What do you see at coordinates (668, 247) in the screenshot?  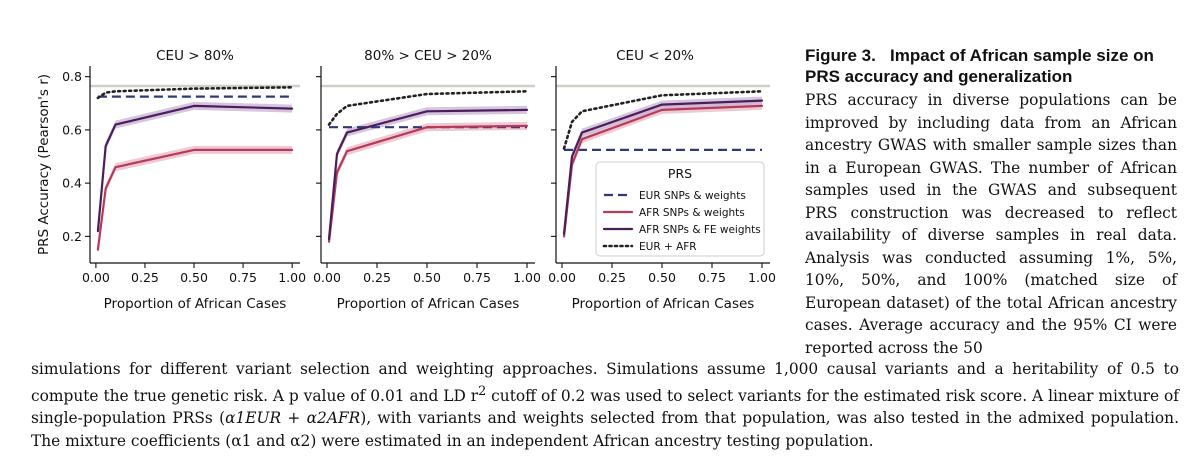 I see `legend-entry-eur-afr: EUR + AFR` at bounding box center [668, 247].